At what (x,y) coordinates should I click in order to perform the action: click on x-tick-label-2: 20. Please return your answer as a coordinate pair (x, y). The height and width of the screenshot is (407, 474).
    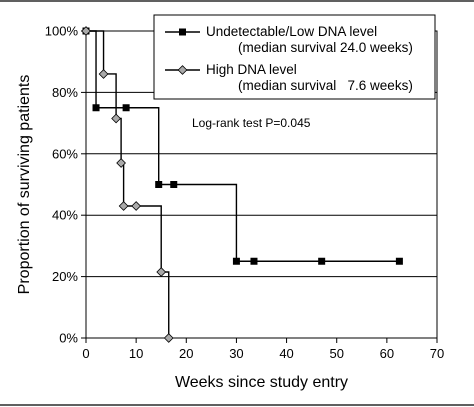
    Looking at the image, I should click on (186, 353).